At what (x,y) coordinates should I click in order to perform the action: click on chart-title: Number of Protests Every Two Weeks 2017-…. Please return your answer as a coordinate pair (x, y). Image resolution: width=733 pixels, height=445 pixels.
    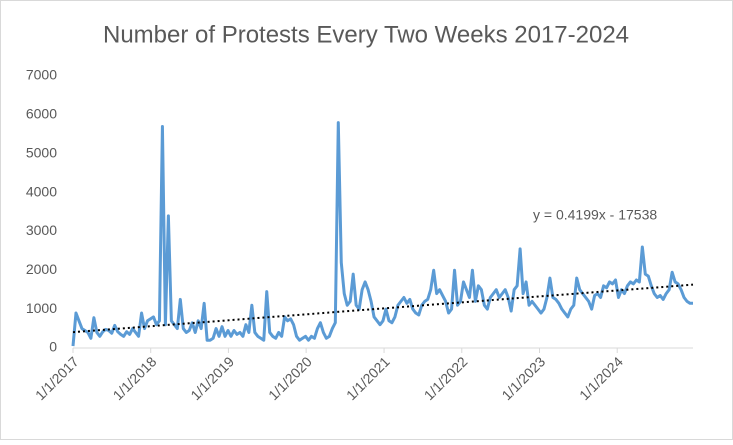
    Looking at the image, I should click on (366, 34).